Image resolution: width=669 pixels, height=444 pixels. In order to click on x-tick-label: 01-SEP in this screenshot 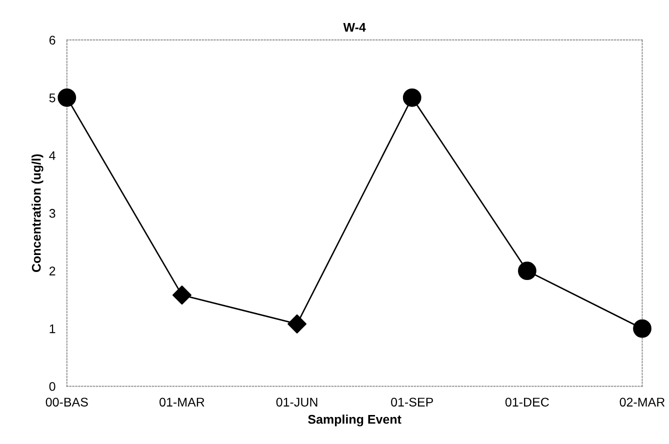, I will do `click(412, 402)`.